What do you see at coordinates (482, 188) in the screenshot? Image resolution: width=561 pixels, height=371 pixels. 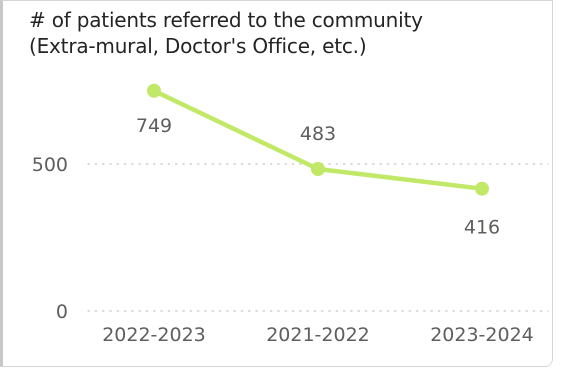 I see `data-point-2023-2024` at bounding box center [482, 188].